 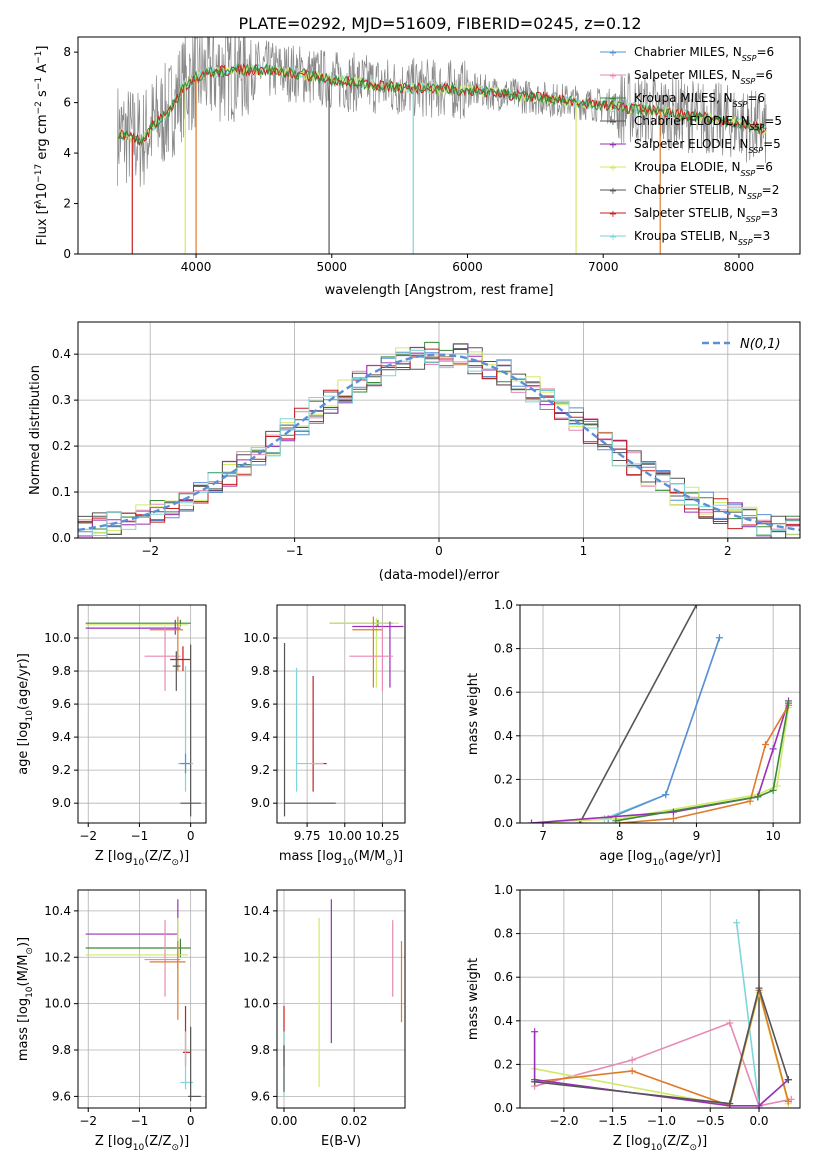 I want to click on x-axis-label-part: (Z/Z, so click(x=675, y=1141).